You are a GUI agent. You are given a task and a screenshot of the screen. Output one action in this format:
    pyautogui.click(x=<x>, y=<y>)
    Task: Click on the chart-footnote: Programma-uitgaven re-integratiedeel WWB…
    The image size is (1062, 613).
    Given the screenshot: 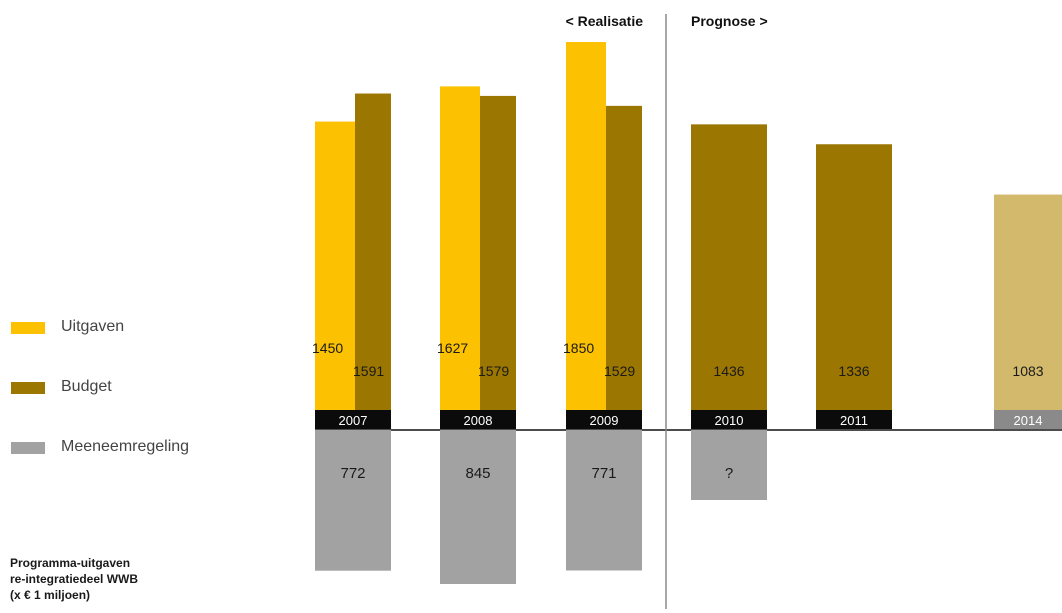 What is the action you would take?
    pyautogui.click(x=74, y=579)
    